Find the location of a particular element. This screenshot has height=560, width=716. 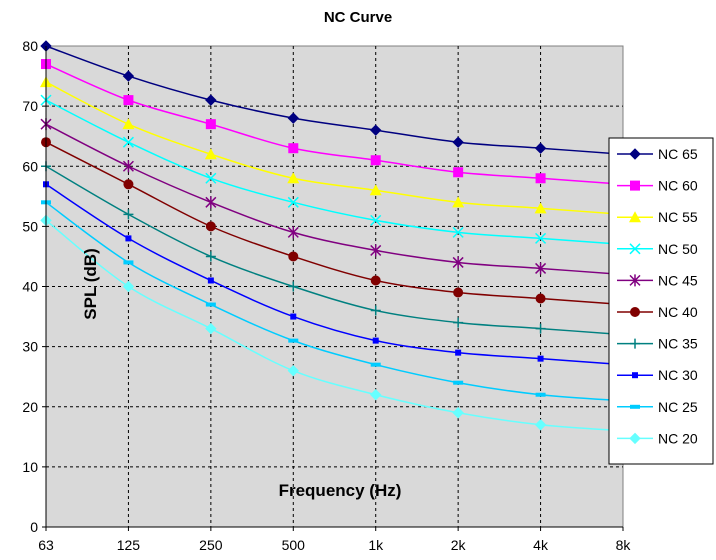

legend-label: NC 45 is located at coordinates (678, 280).